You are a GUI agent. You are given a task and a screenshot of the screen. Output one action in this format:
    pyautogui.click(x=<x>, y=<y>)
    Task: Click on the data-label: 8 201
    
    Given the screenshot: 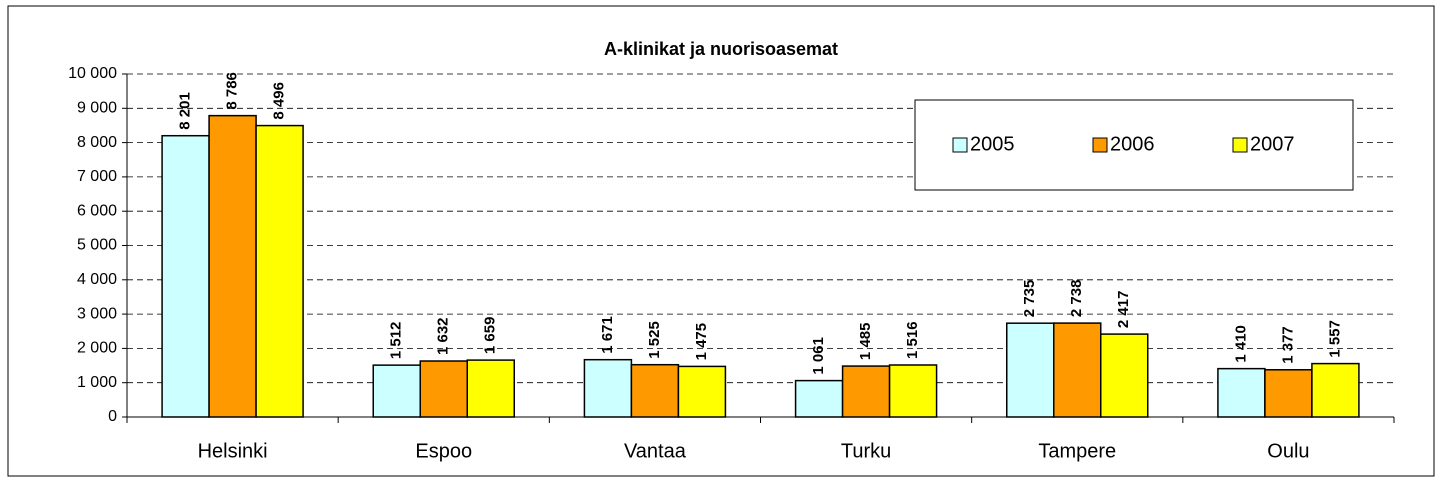 What is the action you would take?
    pyautogui.click(x=185, y=111)
    